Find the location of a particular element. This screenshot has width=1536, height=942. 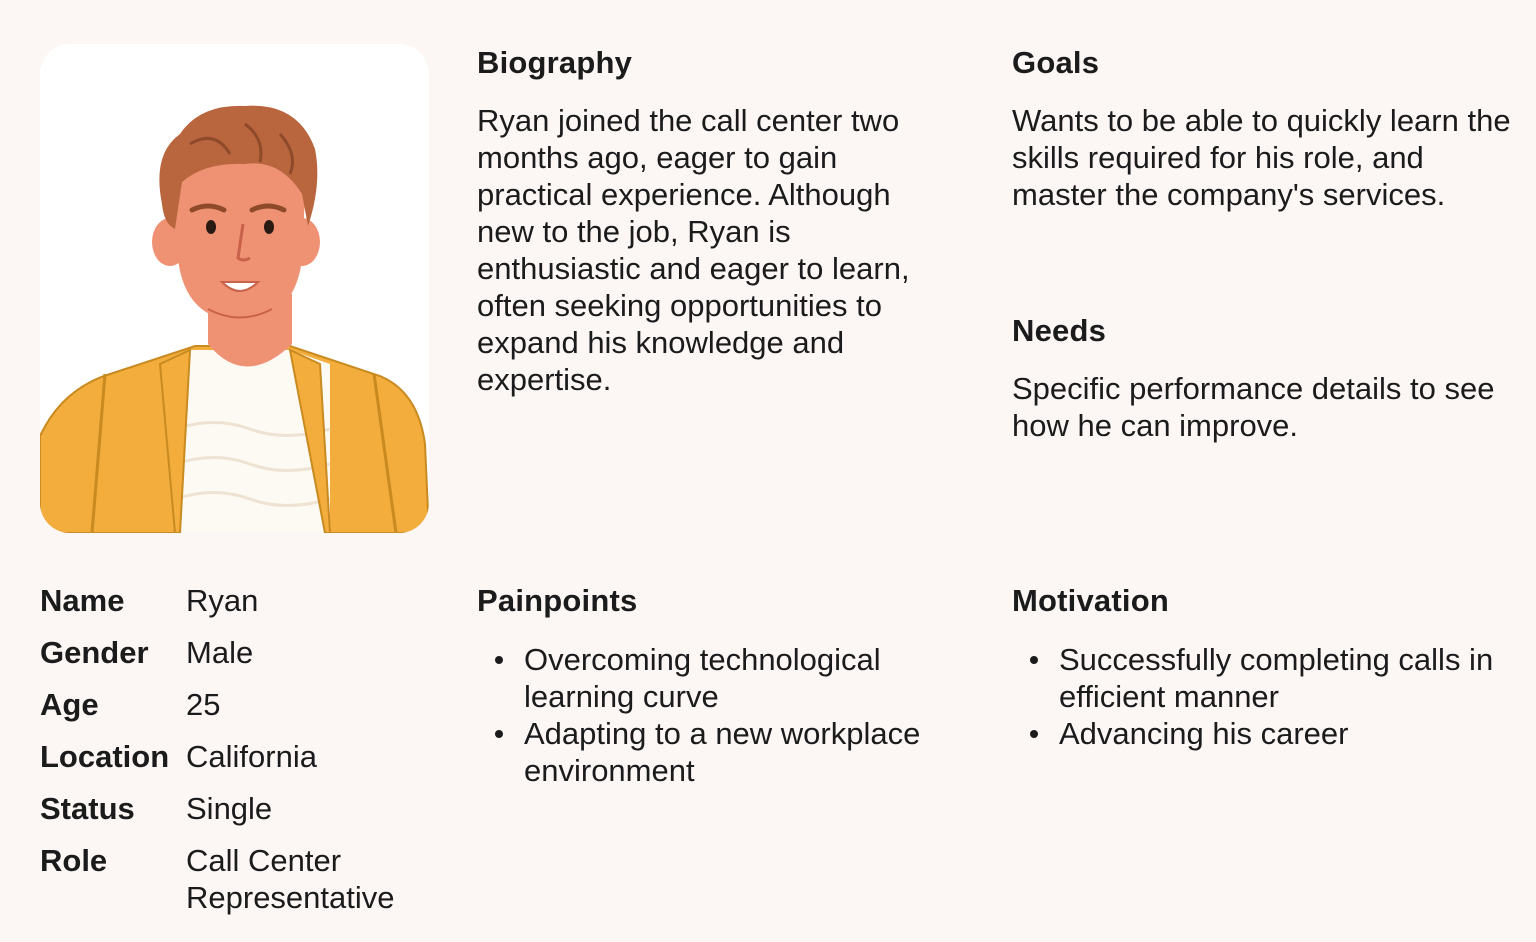

needs-title: Needs is located at coordinates (1059, 330).